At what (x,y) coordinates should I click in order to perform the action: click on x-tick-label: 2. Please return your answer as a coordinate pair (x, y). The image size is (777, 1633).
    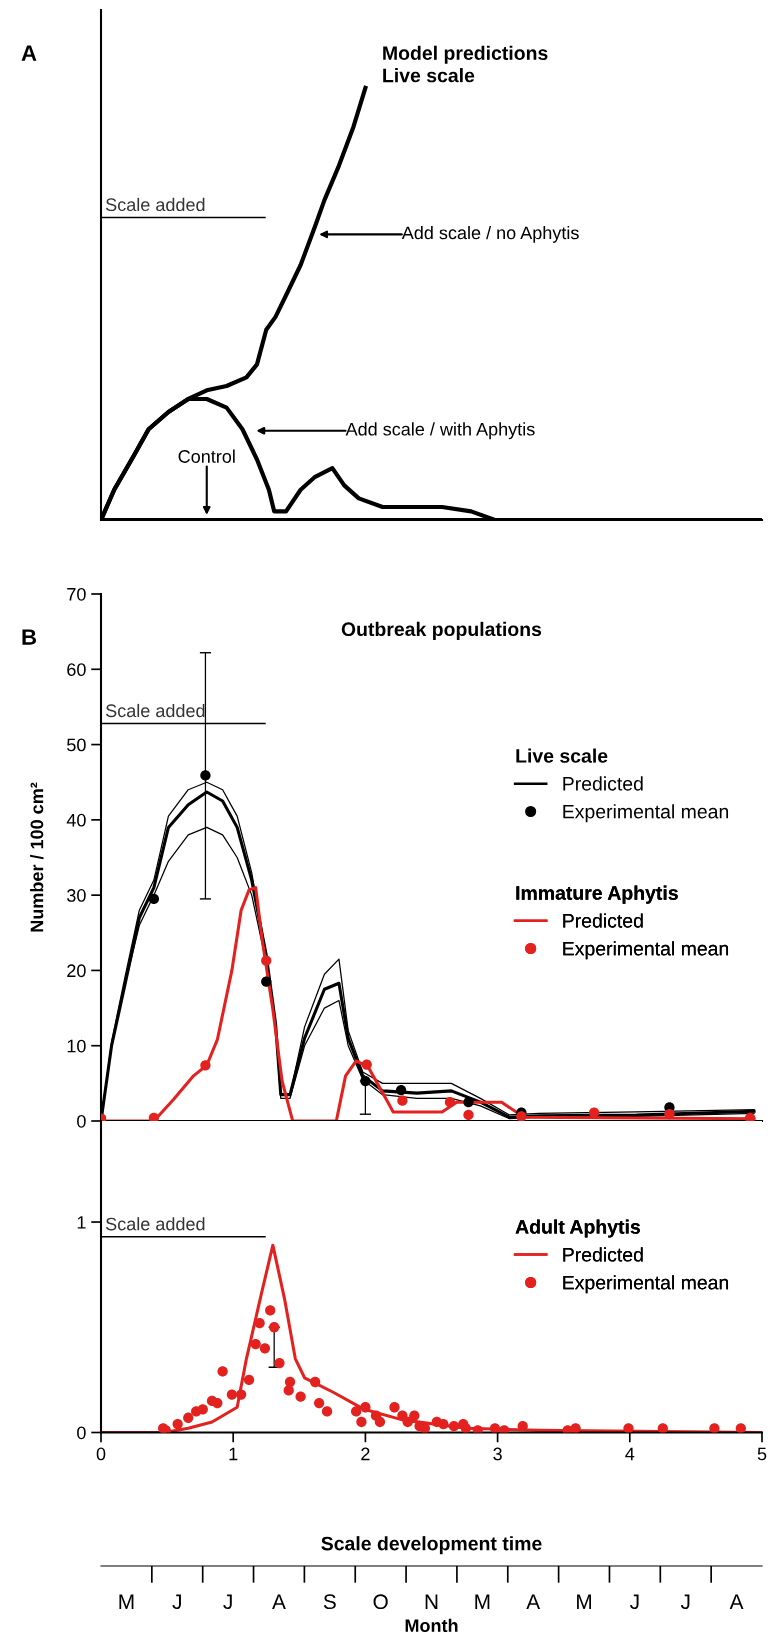
    Looking at the image, I should click on (365, 1454).